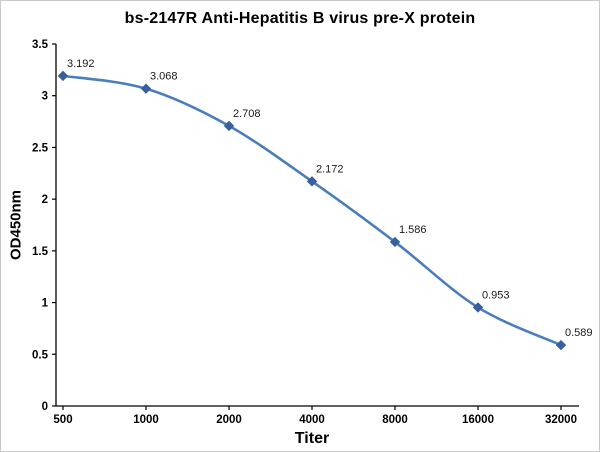 This screenshot has height=452, width=600. Describe the element at coordinates (330, 169) in the screenshot. I see `data-point-label: 2.172` at that location.